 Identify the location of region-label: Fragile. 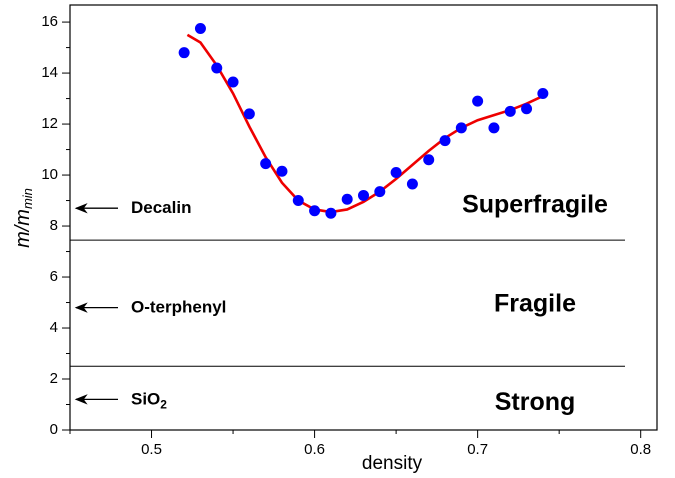
(535, 304).